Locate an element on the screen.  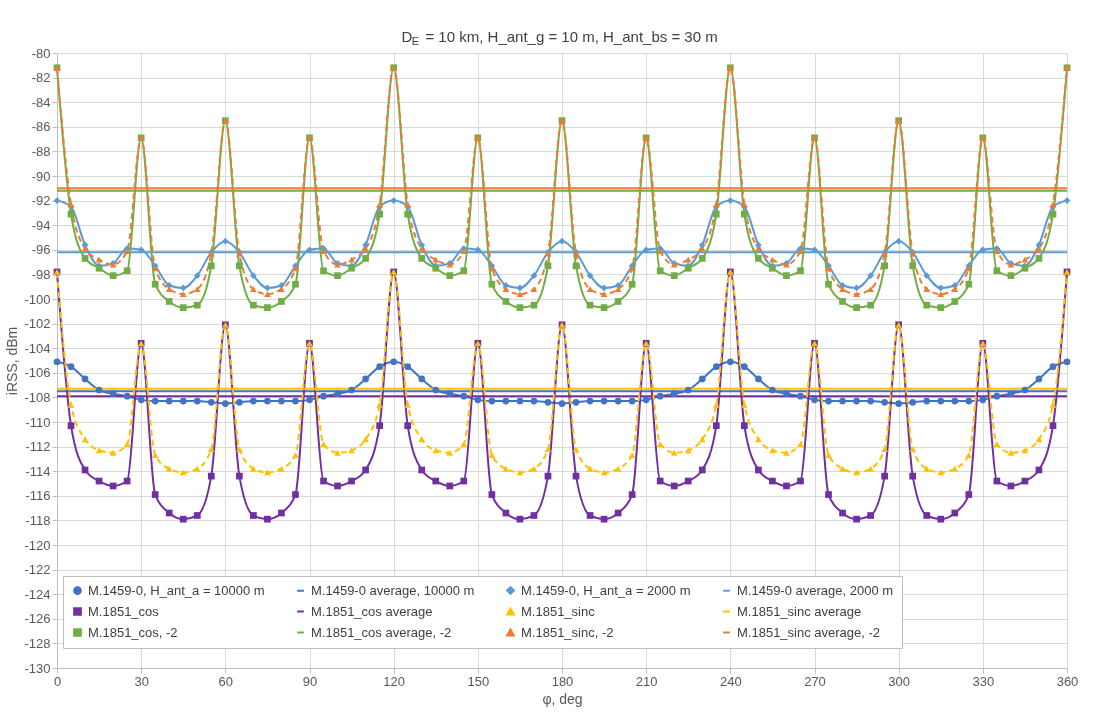
y-tick-label: -106 is located at coordinates (37, 373).